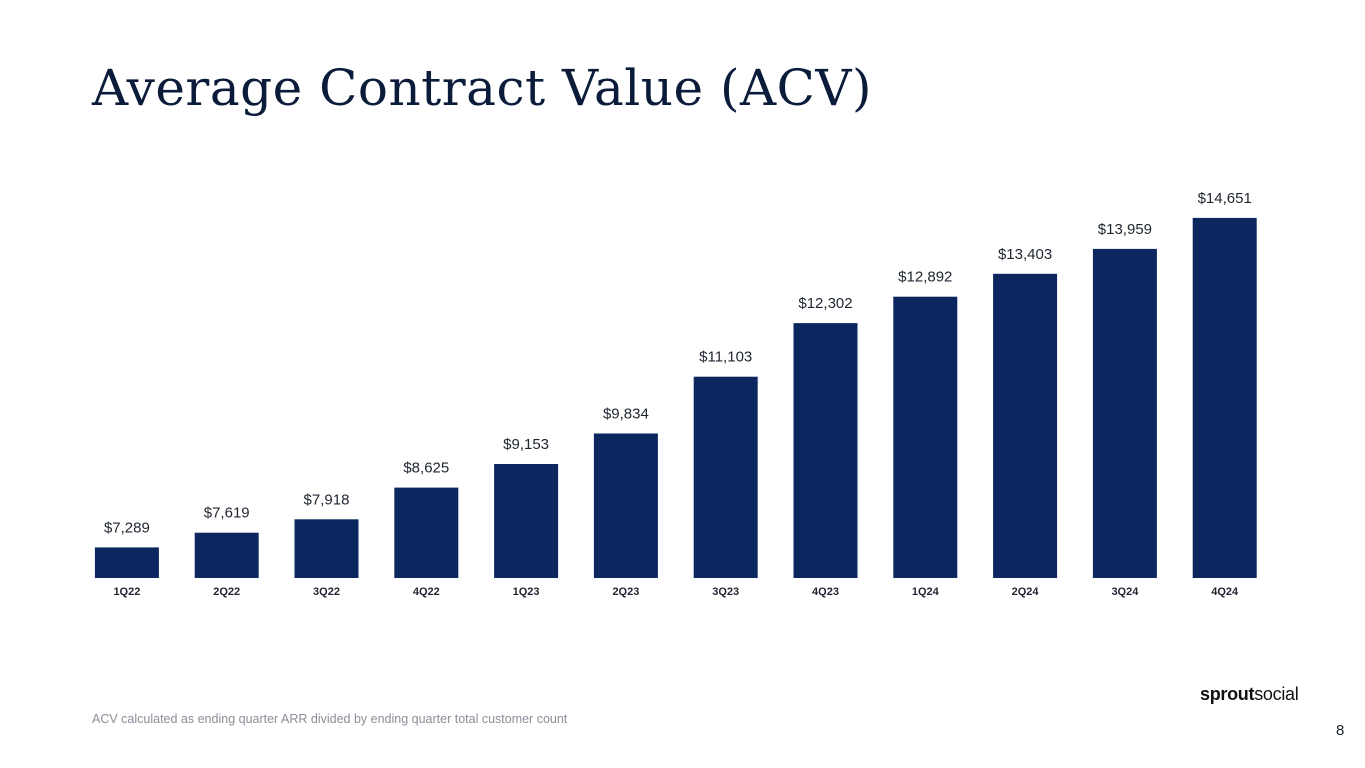 Image resolution: width=1365 pixels, height=768 pixels. Describe the element at coordinates (526, 444) in the screenshot. I see `data-label-1Q23: $9,153` at that location.